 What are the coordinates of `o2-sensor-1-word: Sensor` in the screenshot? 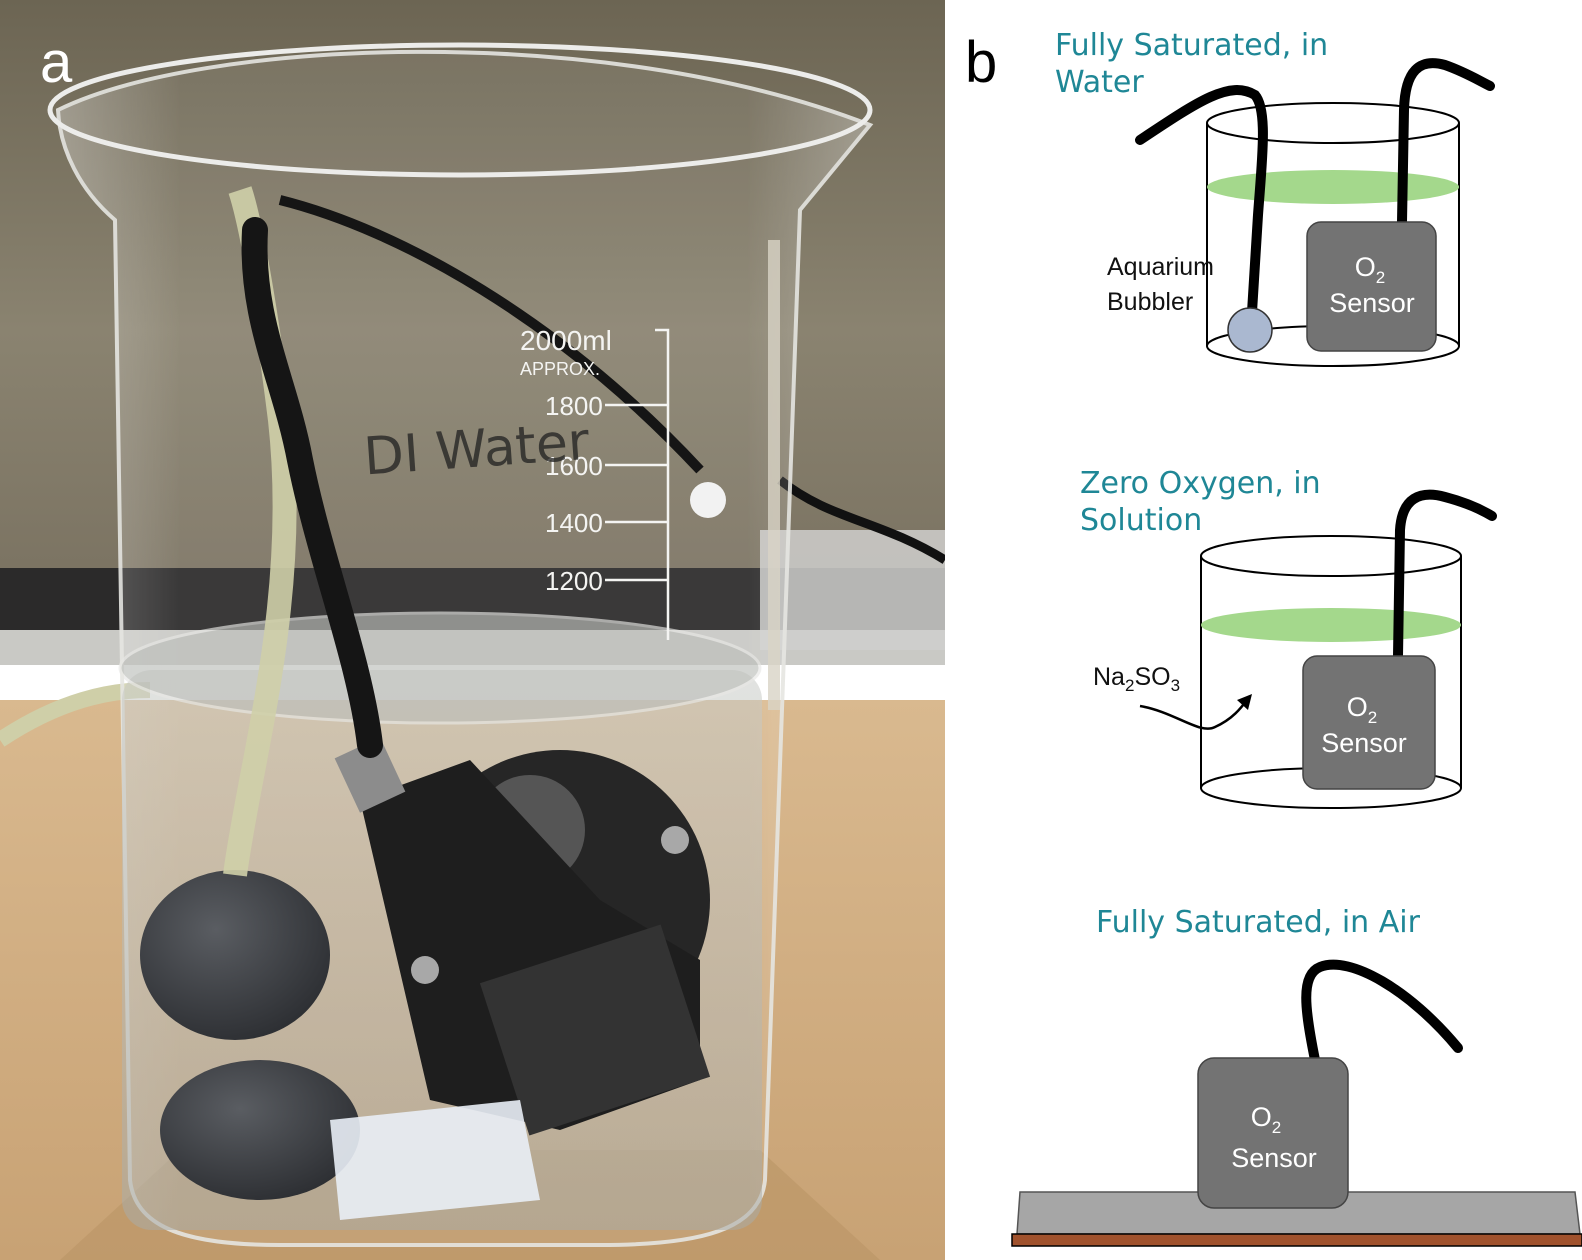 It's located at (1372, 303).